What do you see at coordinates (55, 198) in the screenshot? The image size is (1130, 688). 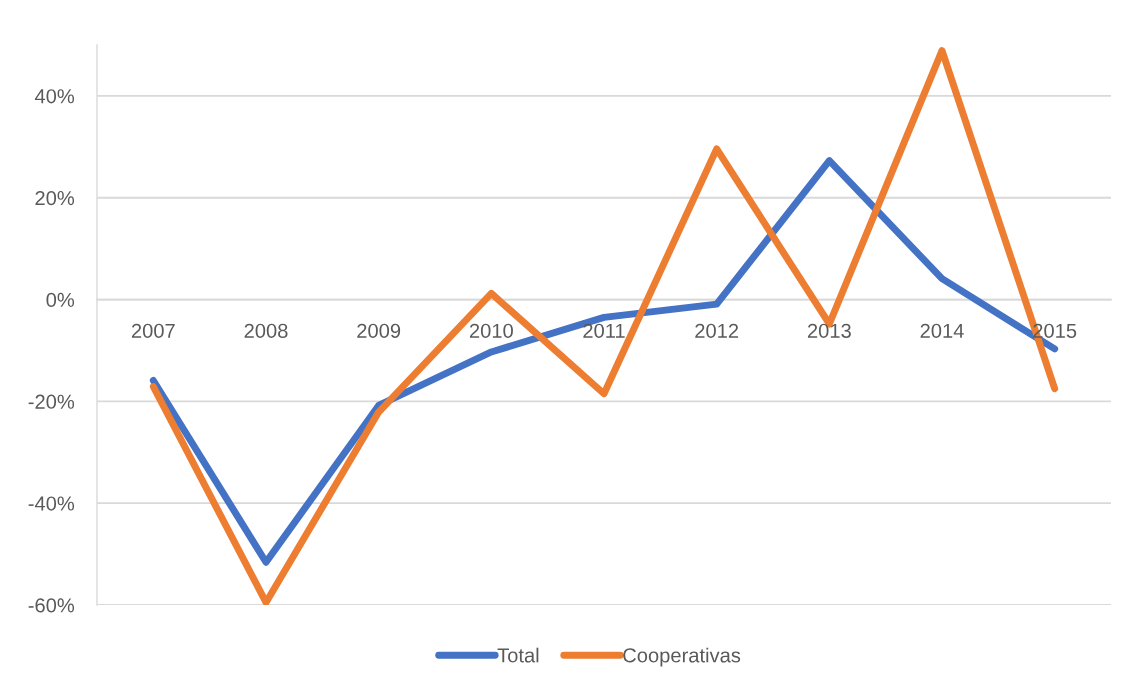 I see `y-tick-label: 20%` at bounding box center [55, 198].